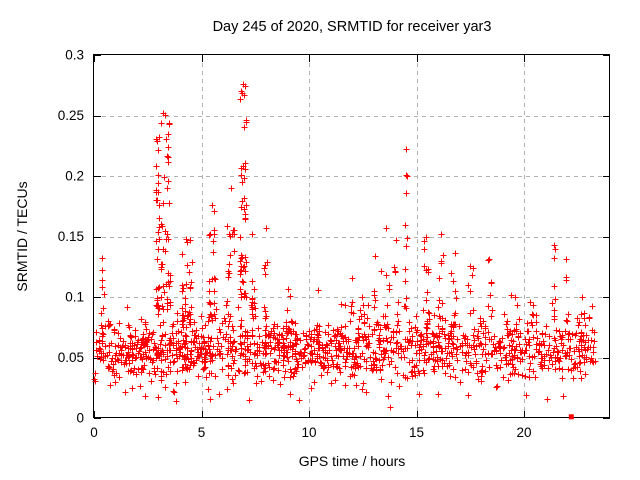  Describe the element at coordinates (523, 432) in the screenshot. I see `x-tick-label: 20` at that location.